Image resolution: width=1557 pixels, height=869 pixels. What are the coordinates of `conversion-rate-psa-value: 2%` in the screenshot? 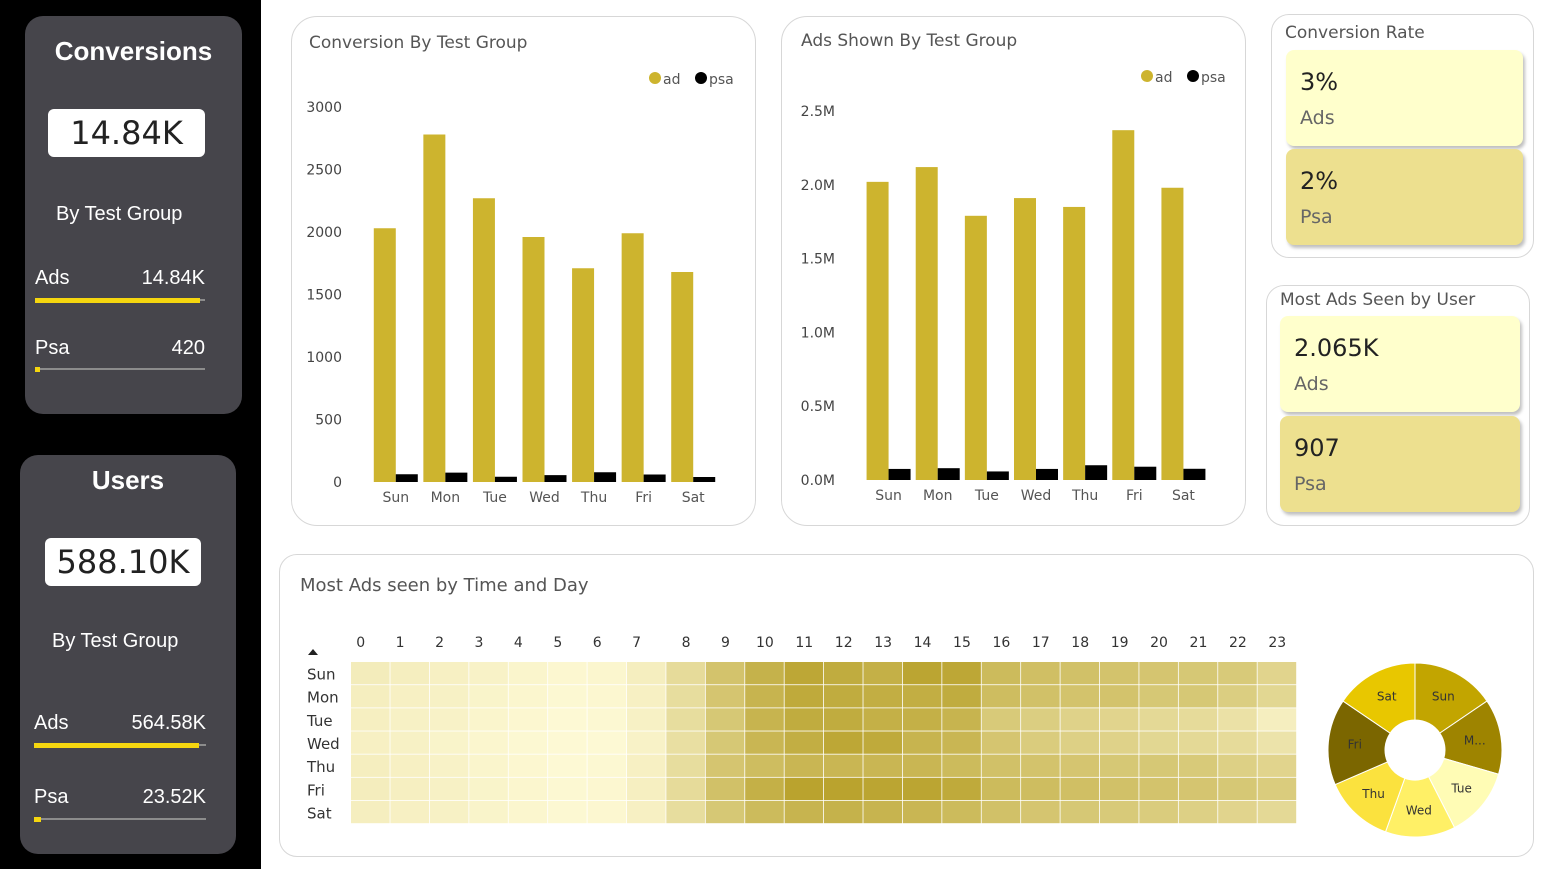 It's located at (1319, 181).